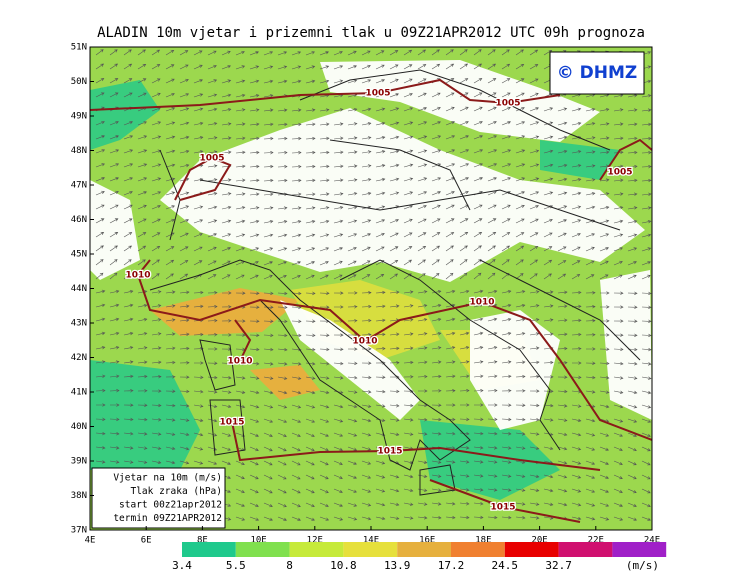 The height and width of the screenshot is (586, 740). What do you see at coordinates (371, 541) in the screenshot?
I see `lon-label: 14E` at bounding box center [371, 541].